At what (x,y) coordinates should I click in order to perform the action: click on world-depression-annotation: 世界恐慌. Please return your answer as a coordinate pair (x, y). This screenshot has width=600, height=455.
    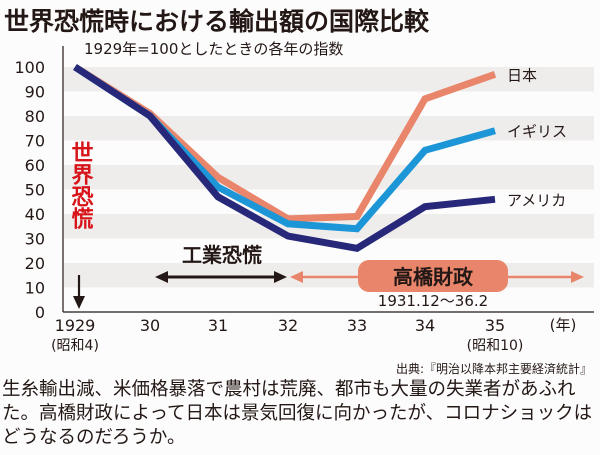
    Looking at the image, I should click on (81, 225).